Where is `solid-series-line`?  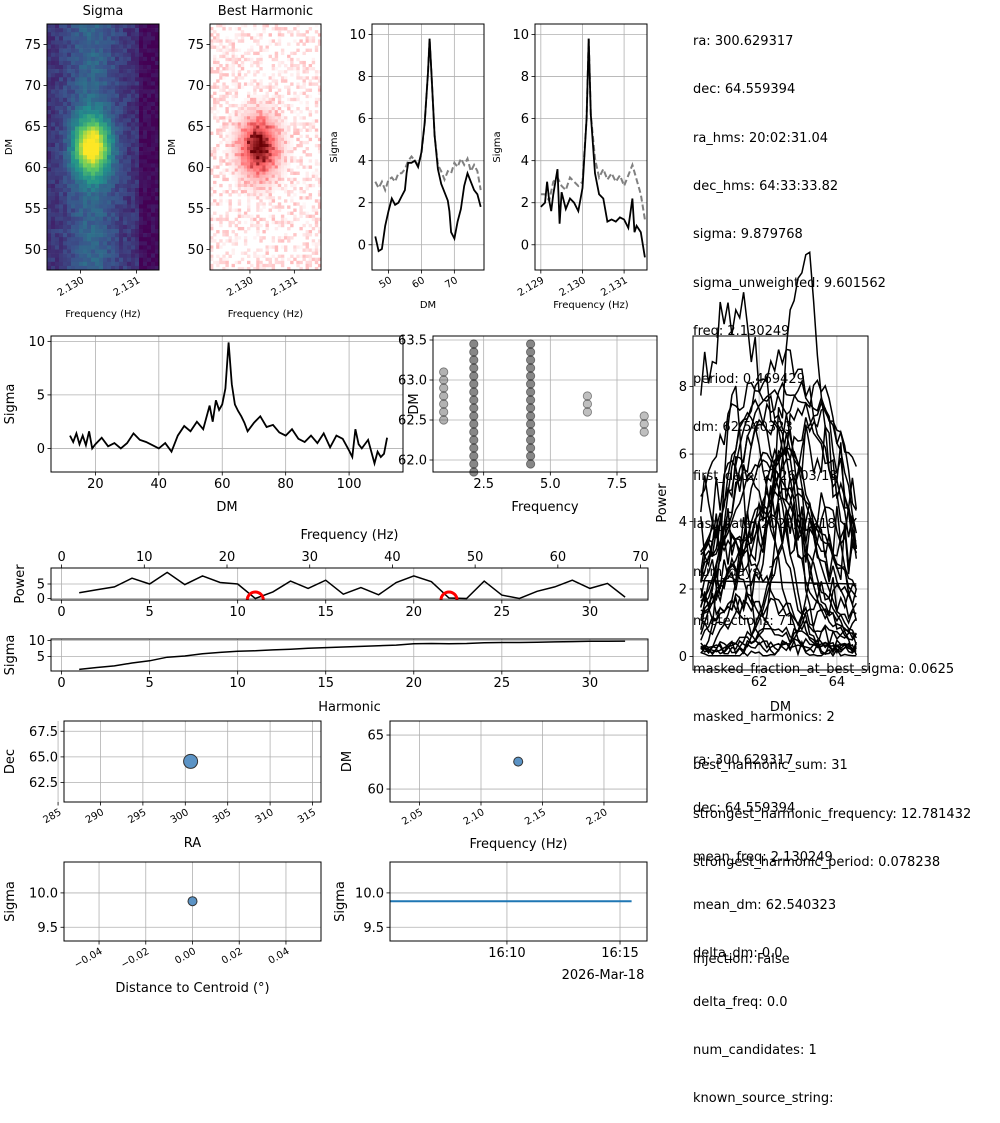
solid-series-line is located at coordinates (428, 145).